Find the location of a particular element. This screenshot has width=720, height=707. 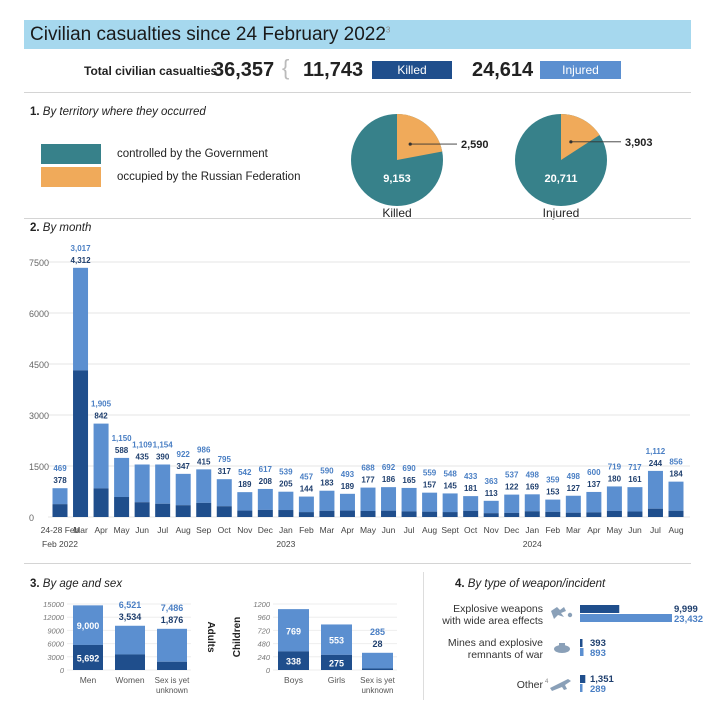

total-brace: { is located at coordinates (286, 67).